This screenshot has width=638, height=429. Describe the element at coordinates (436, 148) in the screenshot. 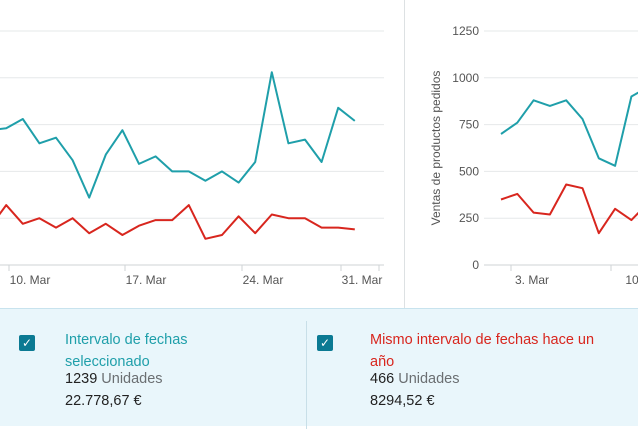

I see `y-axis-title: Ventas de productos pedidos` at that location.